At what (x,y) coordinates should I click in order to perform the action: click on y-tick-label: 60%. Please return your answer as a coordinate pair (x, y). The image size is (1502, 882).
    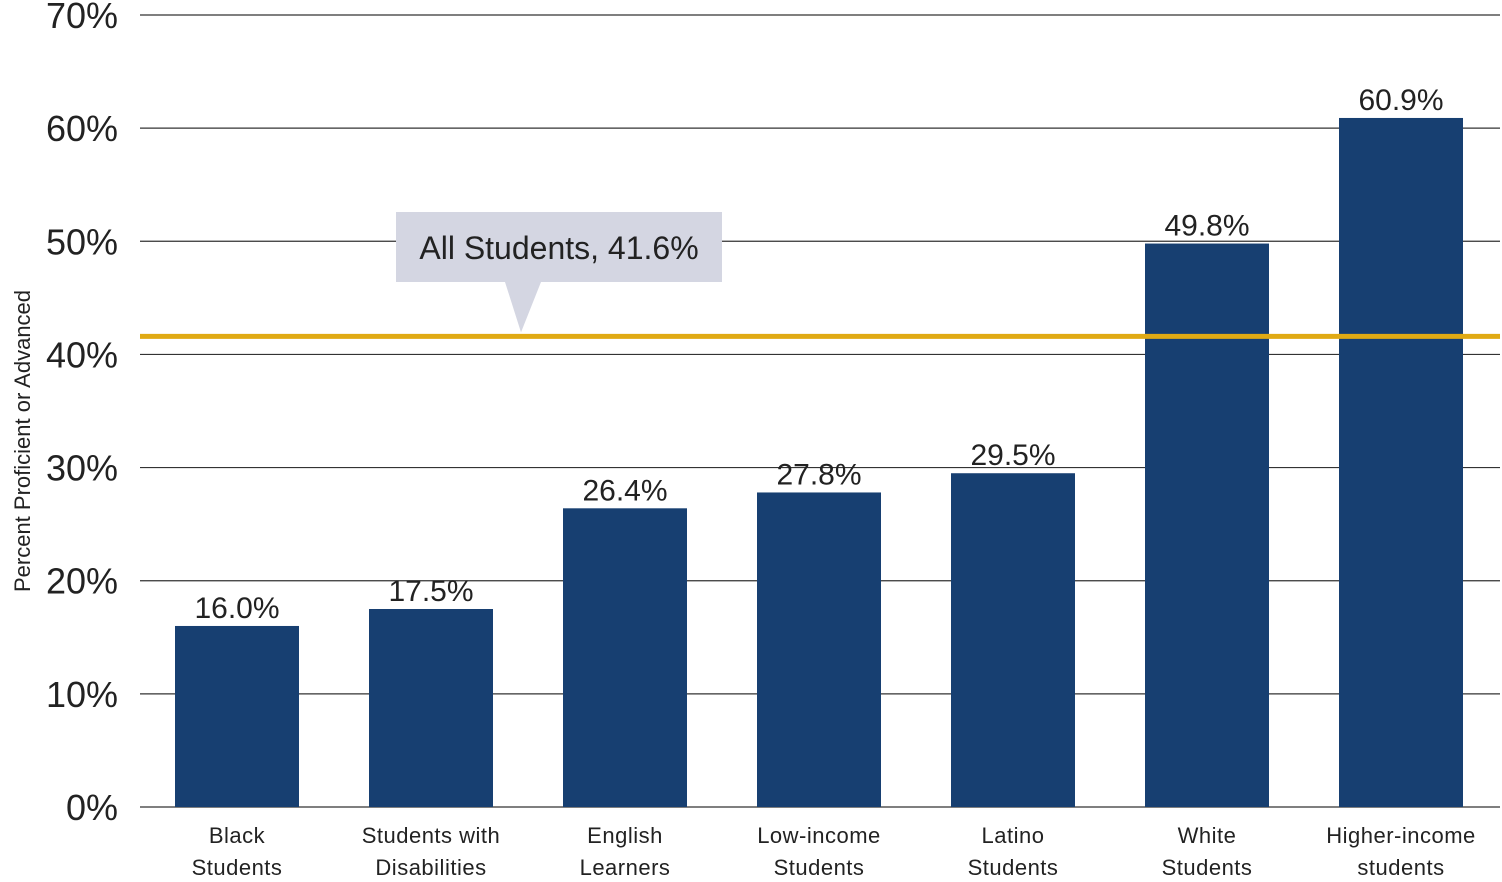
    Looking at the image, I should click on (82, 128).